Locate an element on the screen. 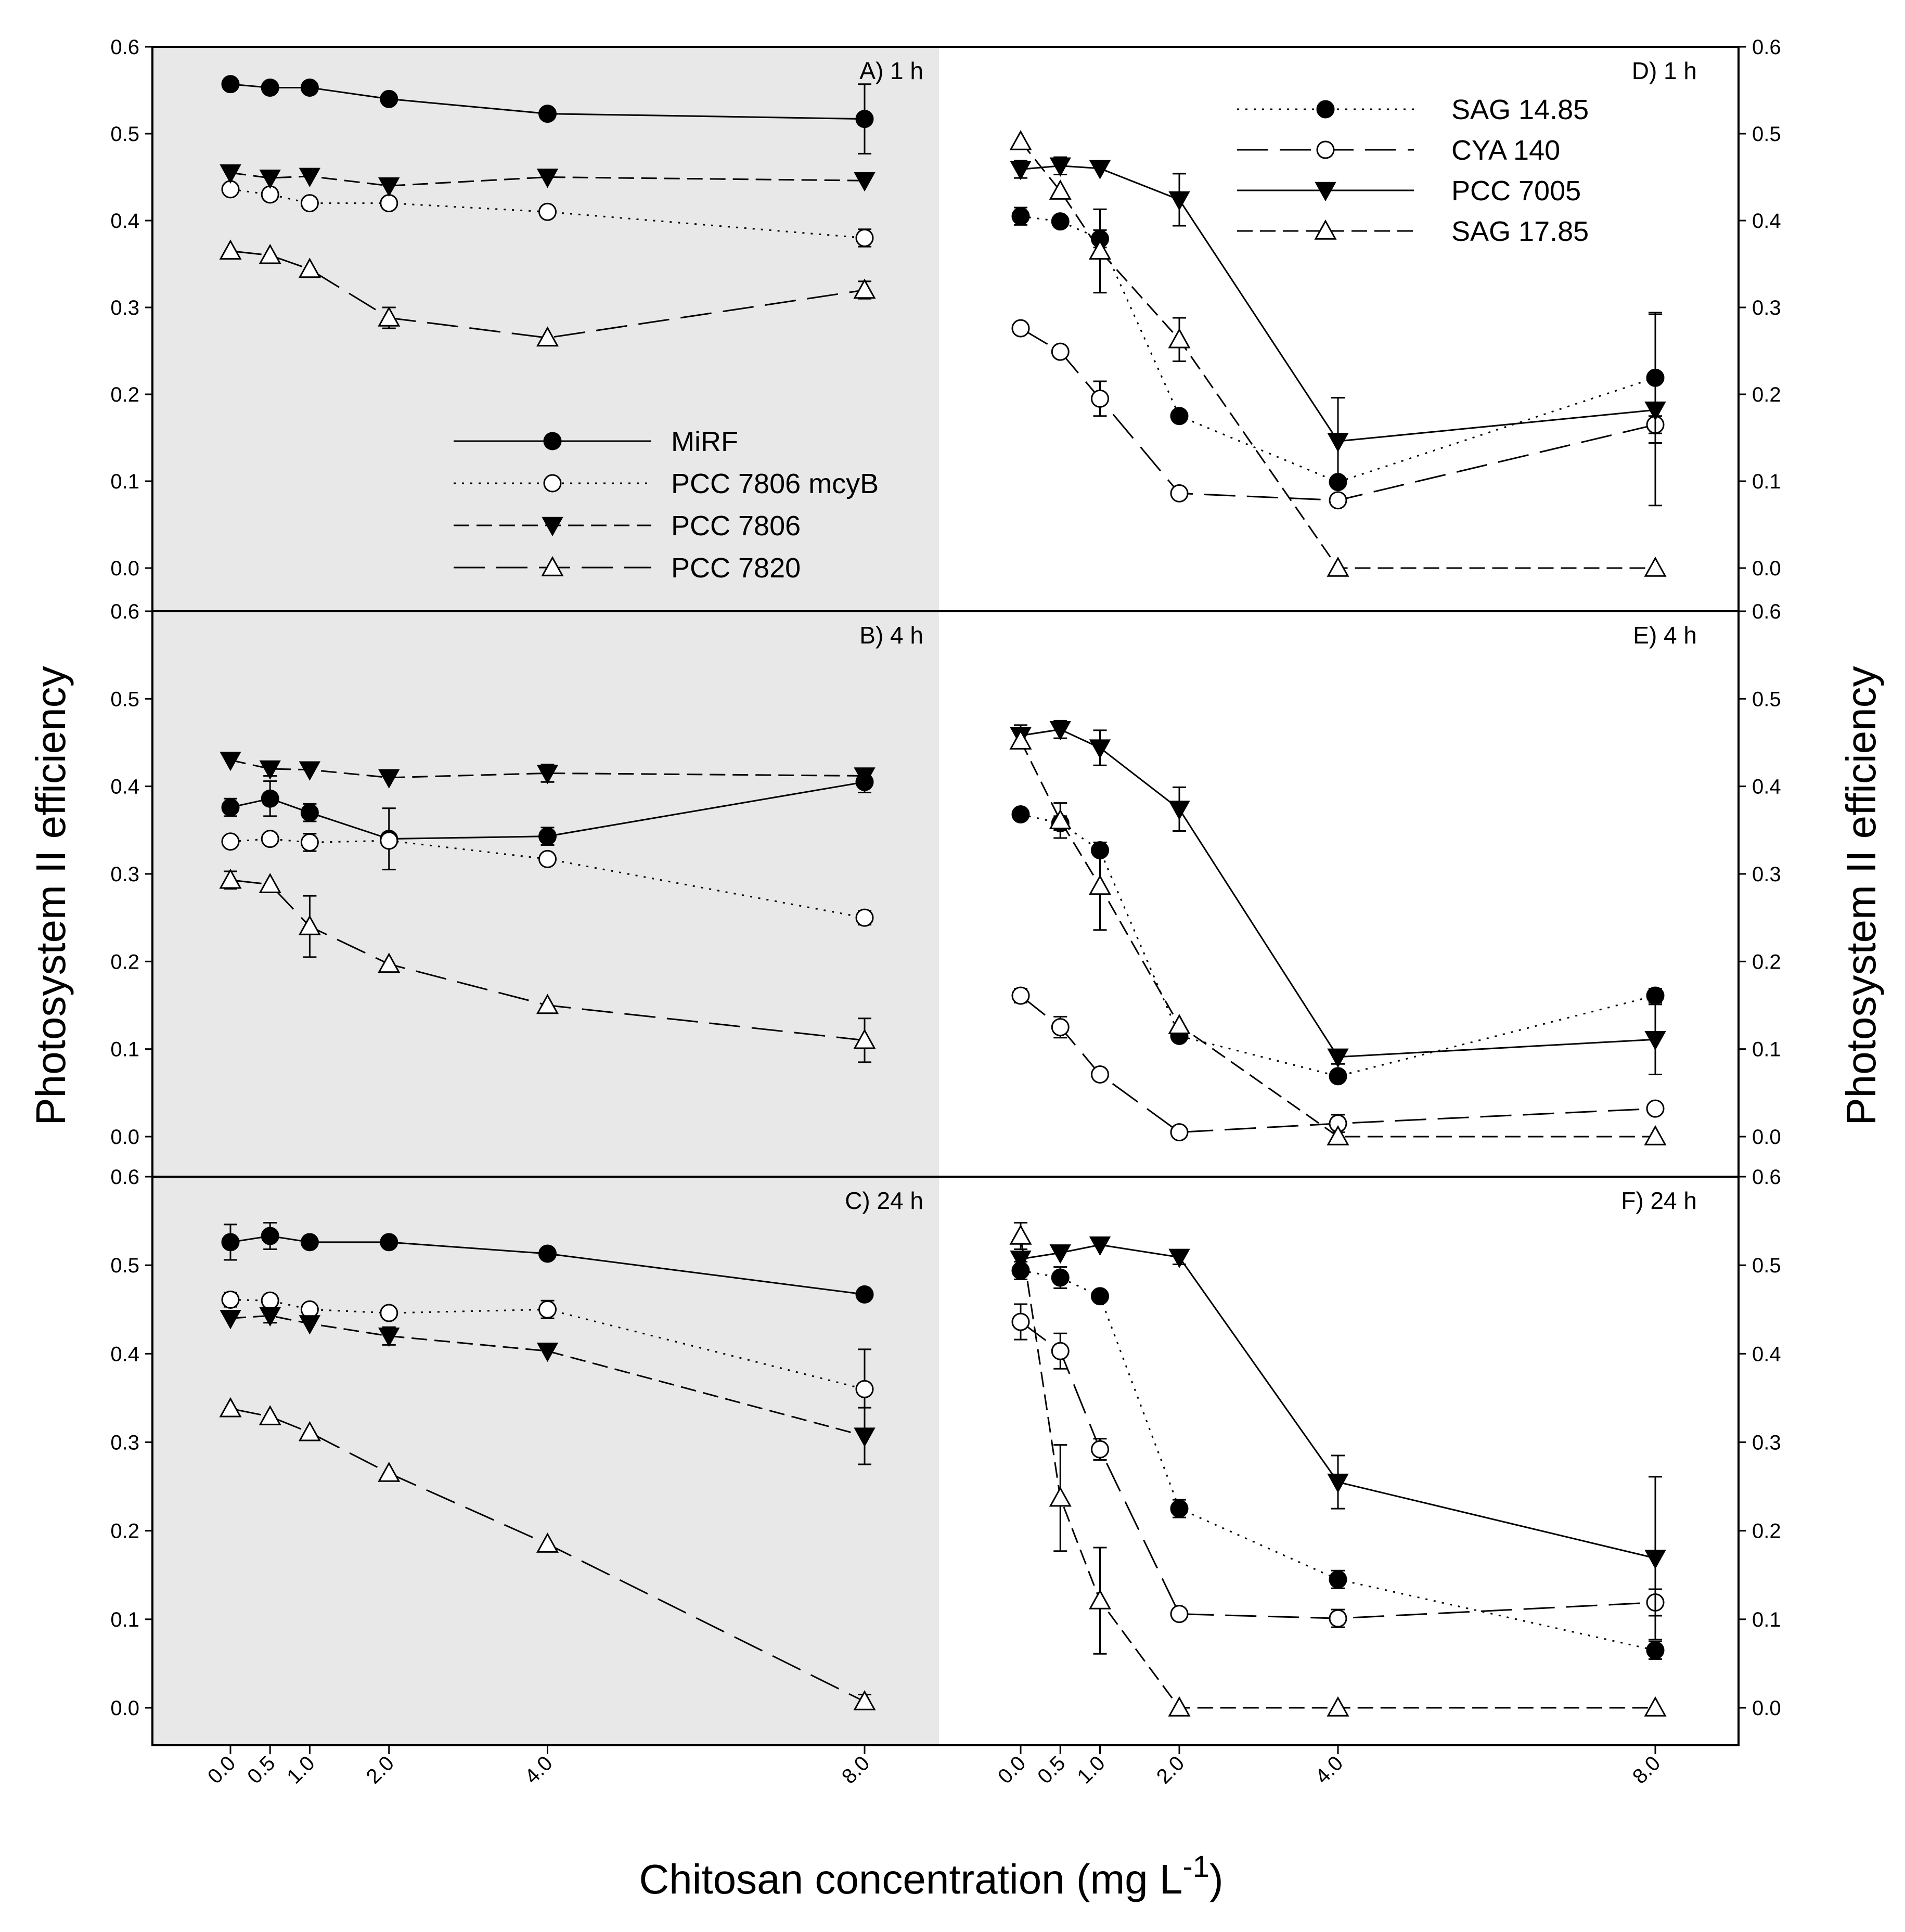 This screenshot has width=1905, height=1932. x-tick-label: 0.5 is located at coordinates (1051, 1769).